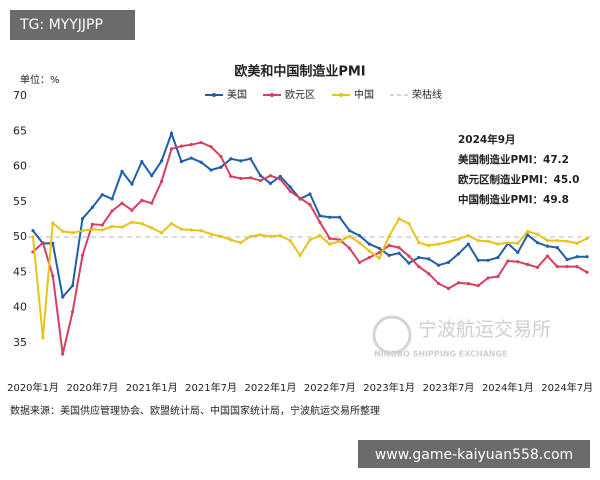 Image resolution: width=600 pixels, height=480 pixels. What do you see at coordinates (61, 25) in the screenshot?
I see `watermark: TG: MYYJJPP` at bounding box center [61, 25].